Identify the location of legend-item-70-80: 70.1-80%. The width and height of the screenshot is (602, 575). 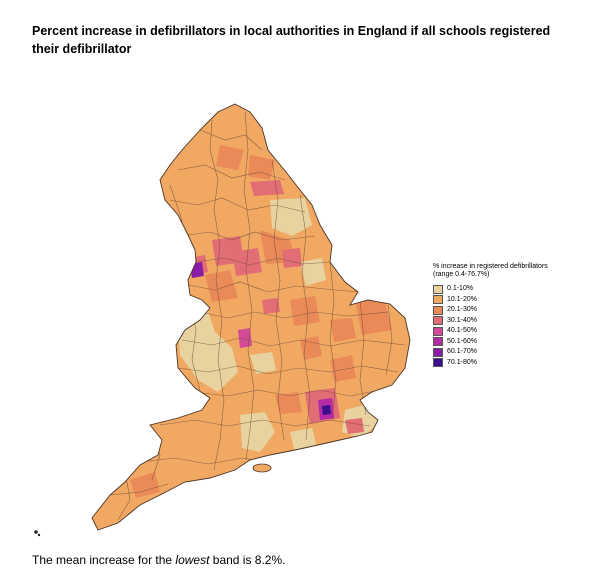
(513, 363).